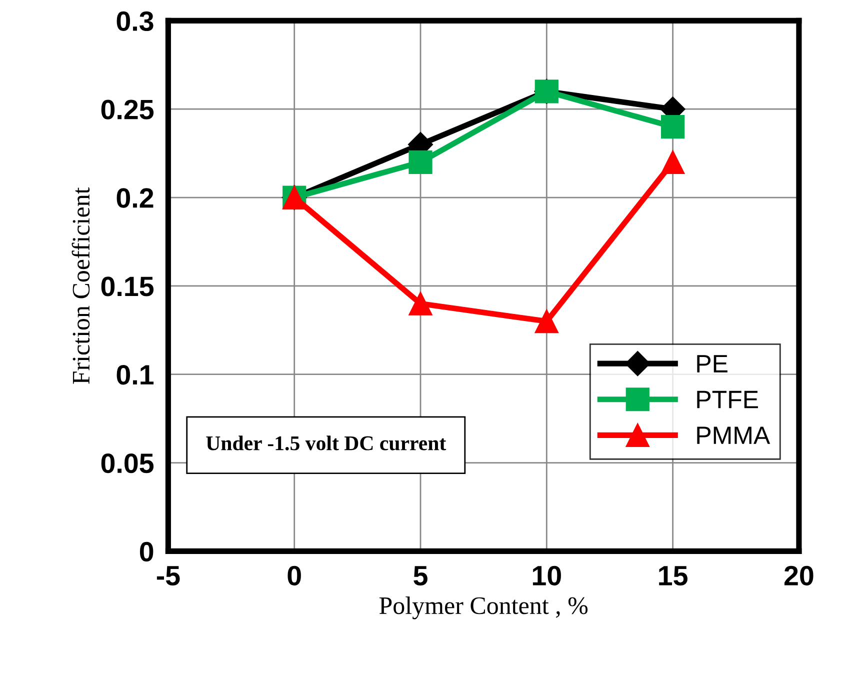 The image size is (841, 689). I want to click on y-tick-label: 0.15, so click(127, 286).